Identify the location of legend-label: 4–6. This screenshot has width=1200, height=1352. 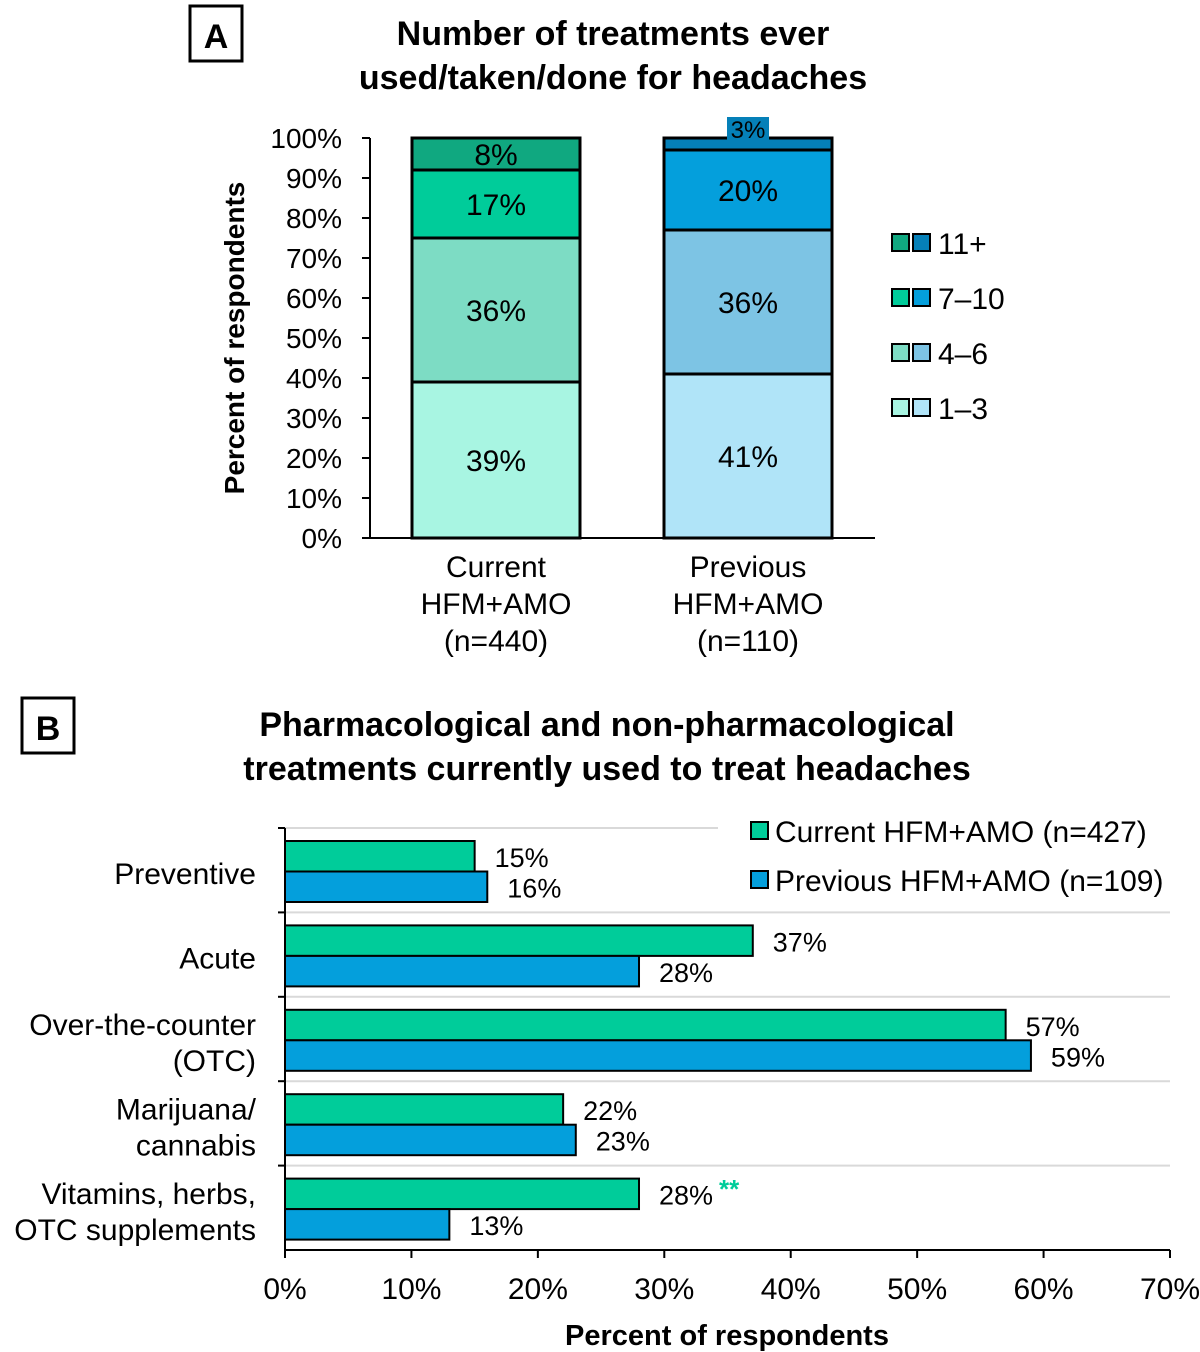
(963, 354).